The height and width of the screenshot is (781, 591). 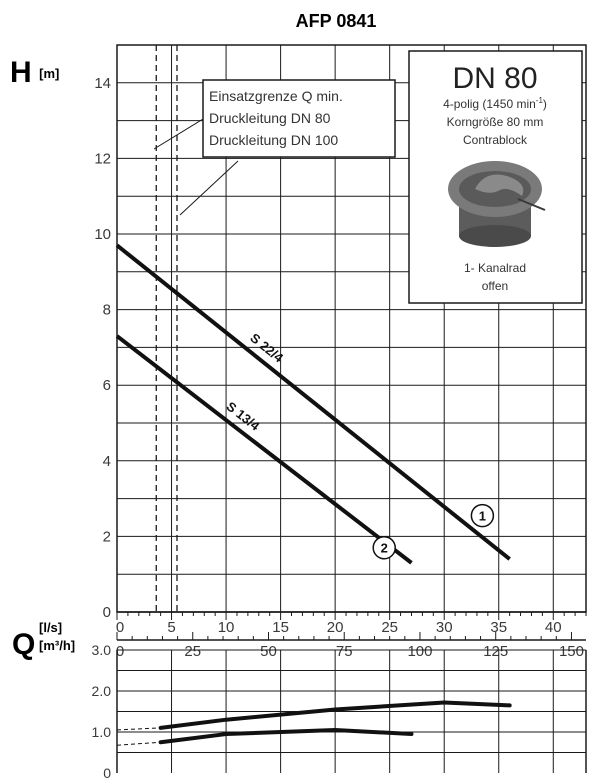 What do you see at coordinates (34, 72) in the screenshot?
I see `y-axis-label: H [m]` at bounding box center [34, 72].